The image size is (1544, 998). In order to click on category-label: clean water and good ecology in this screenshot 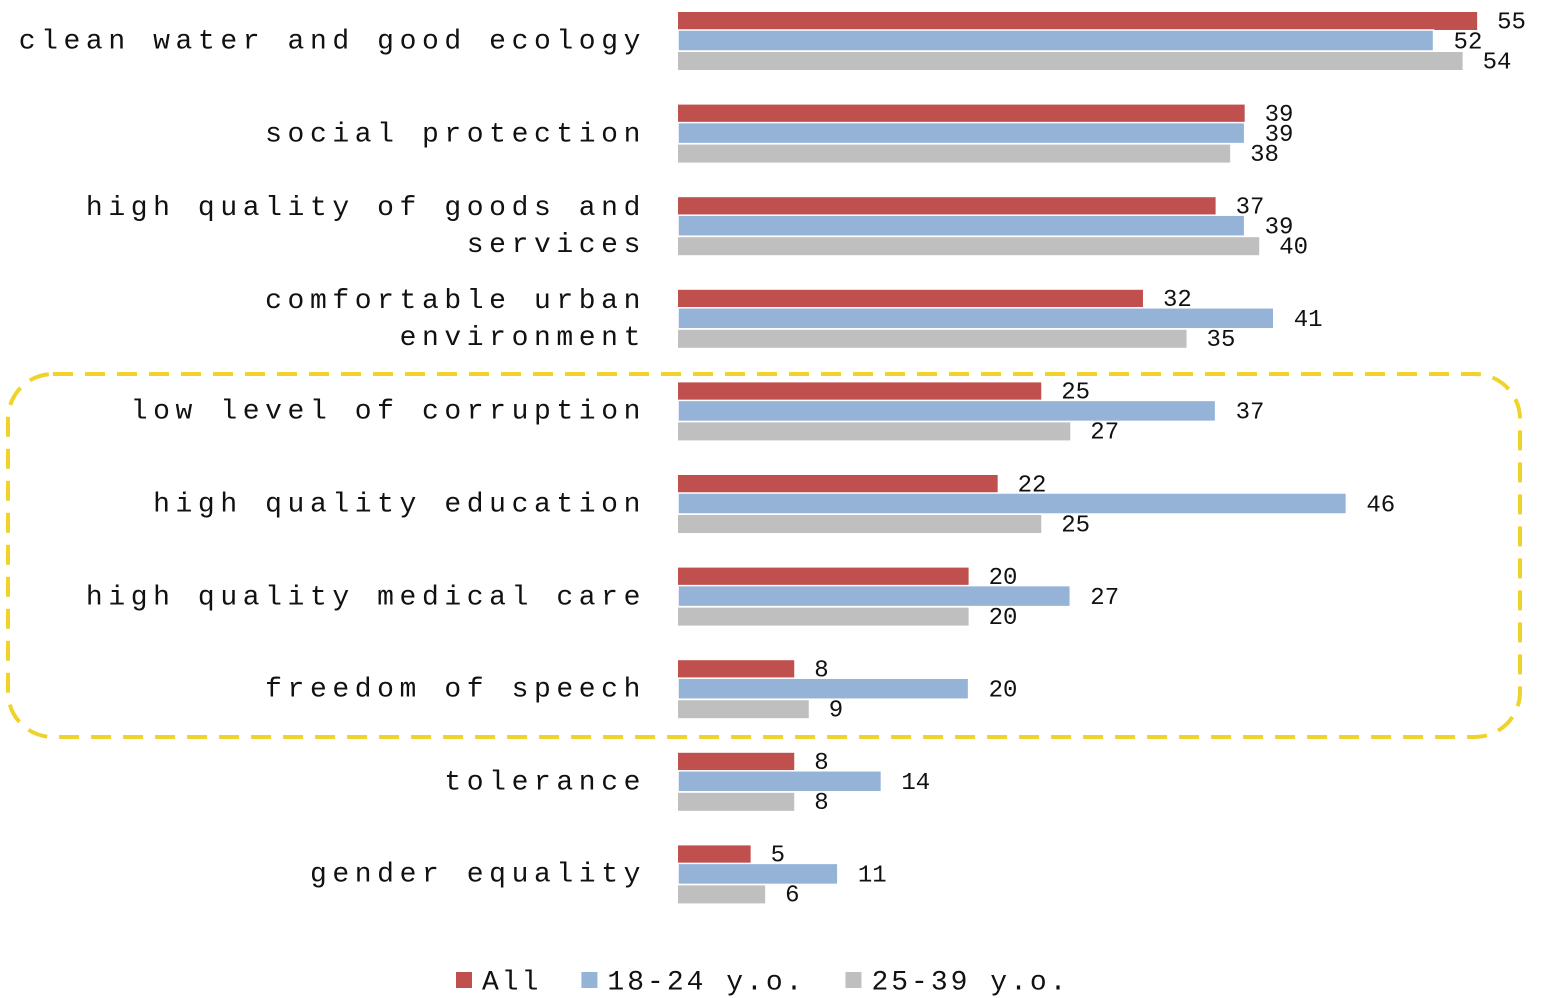, I will do `click(332, 42)`.